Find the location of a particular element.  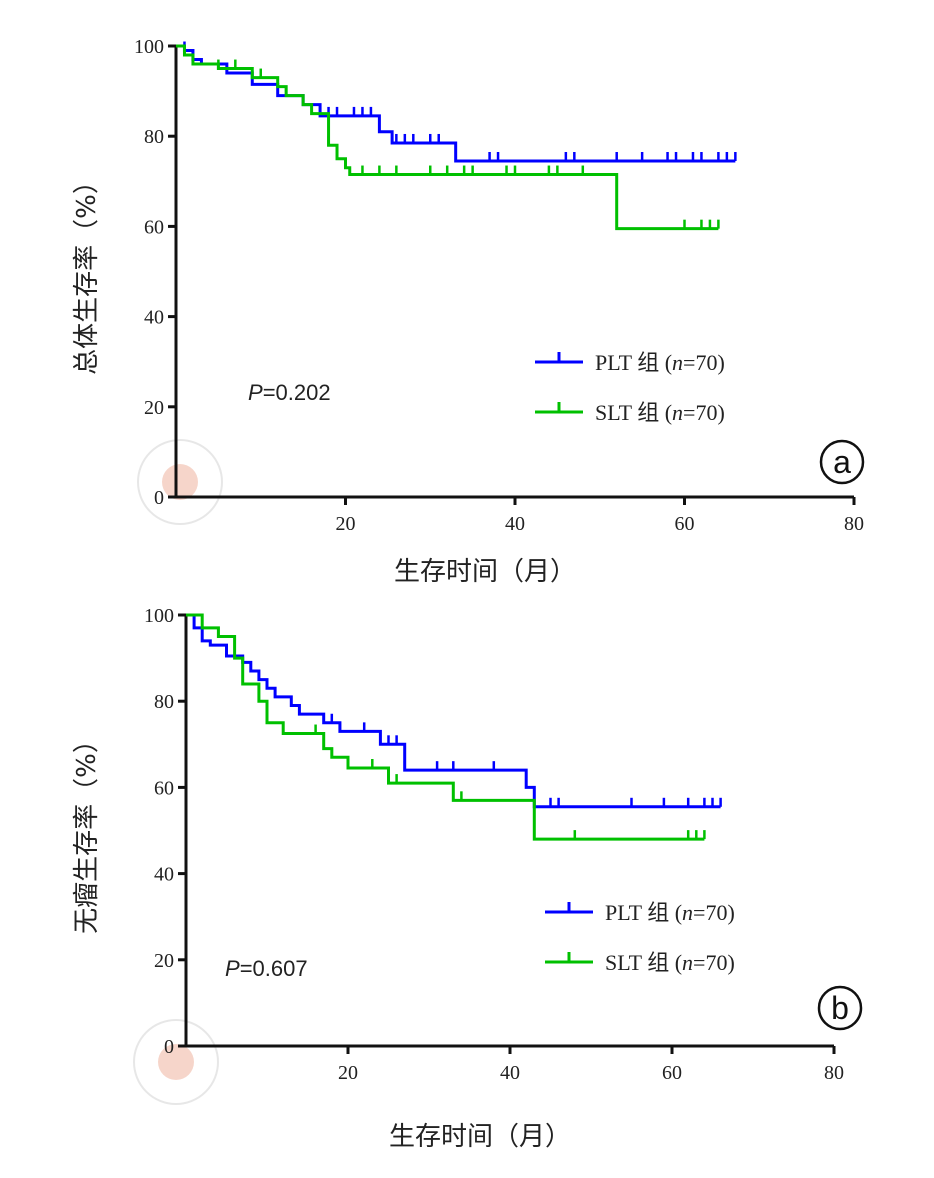

p-value: P=0.202 is located at coordinates (289, 392).